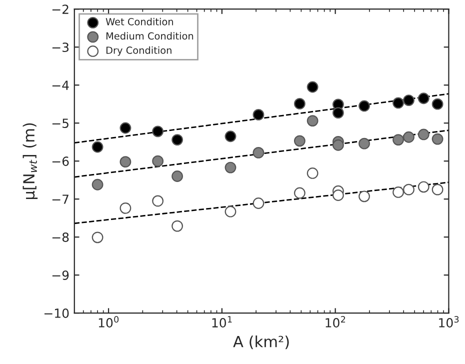 This screenshot has height=364, width=465. I want to click on y-tick-label: −3, so click(60, 47).